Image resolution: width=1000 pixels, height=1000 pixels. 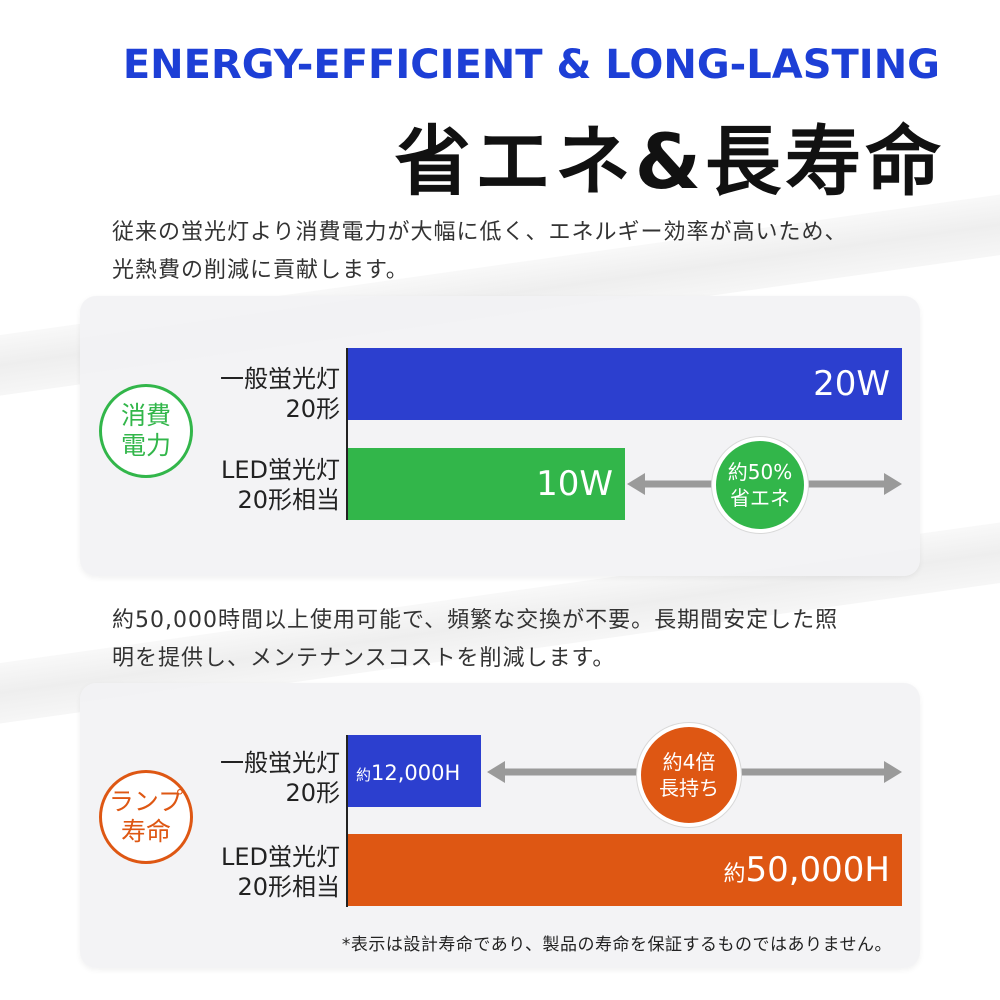 I want to click on power-row-label-led-line-2: 20形相当, so click(x=288, y=500).